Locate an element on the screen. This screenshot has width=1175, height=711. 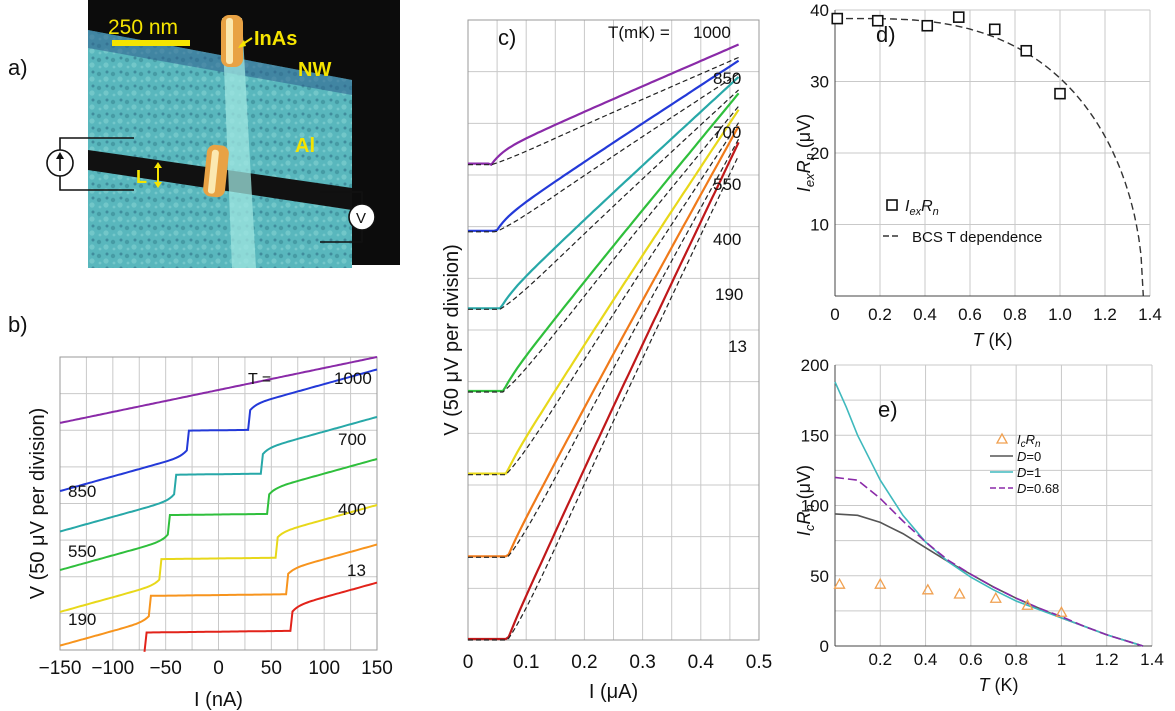
bcs-fit-line is located at coordinates (989, 157).